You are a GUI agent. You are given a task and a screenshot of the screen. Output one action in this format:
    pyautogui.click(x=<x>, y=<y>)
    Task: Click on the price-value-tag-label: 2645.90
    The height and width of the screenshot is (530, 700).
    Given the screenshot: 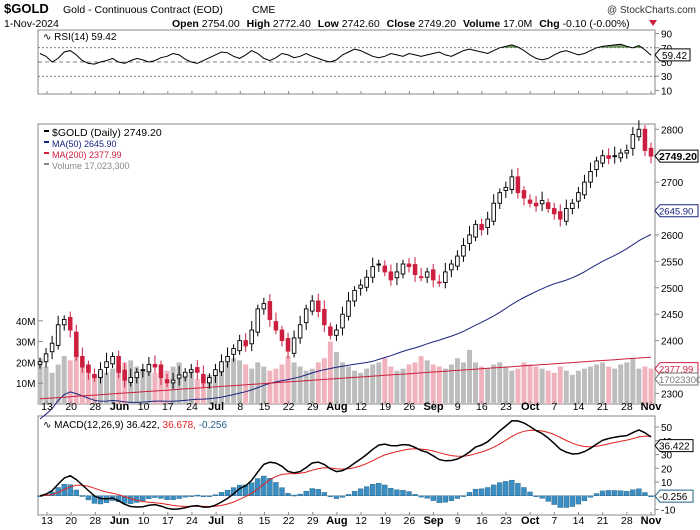 What is the action you would take?
    pyautogui.click(x=676, y=212)
    